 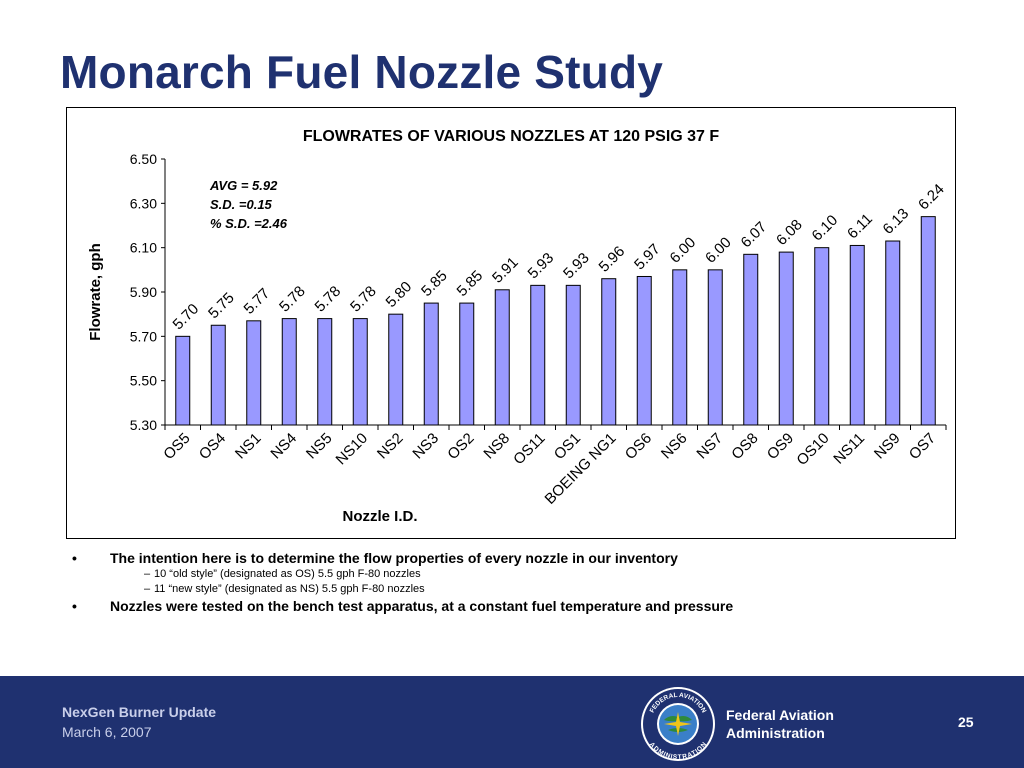 I want to click on x-tick-label: OS6, so click(x=638, y=446).